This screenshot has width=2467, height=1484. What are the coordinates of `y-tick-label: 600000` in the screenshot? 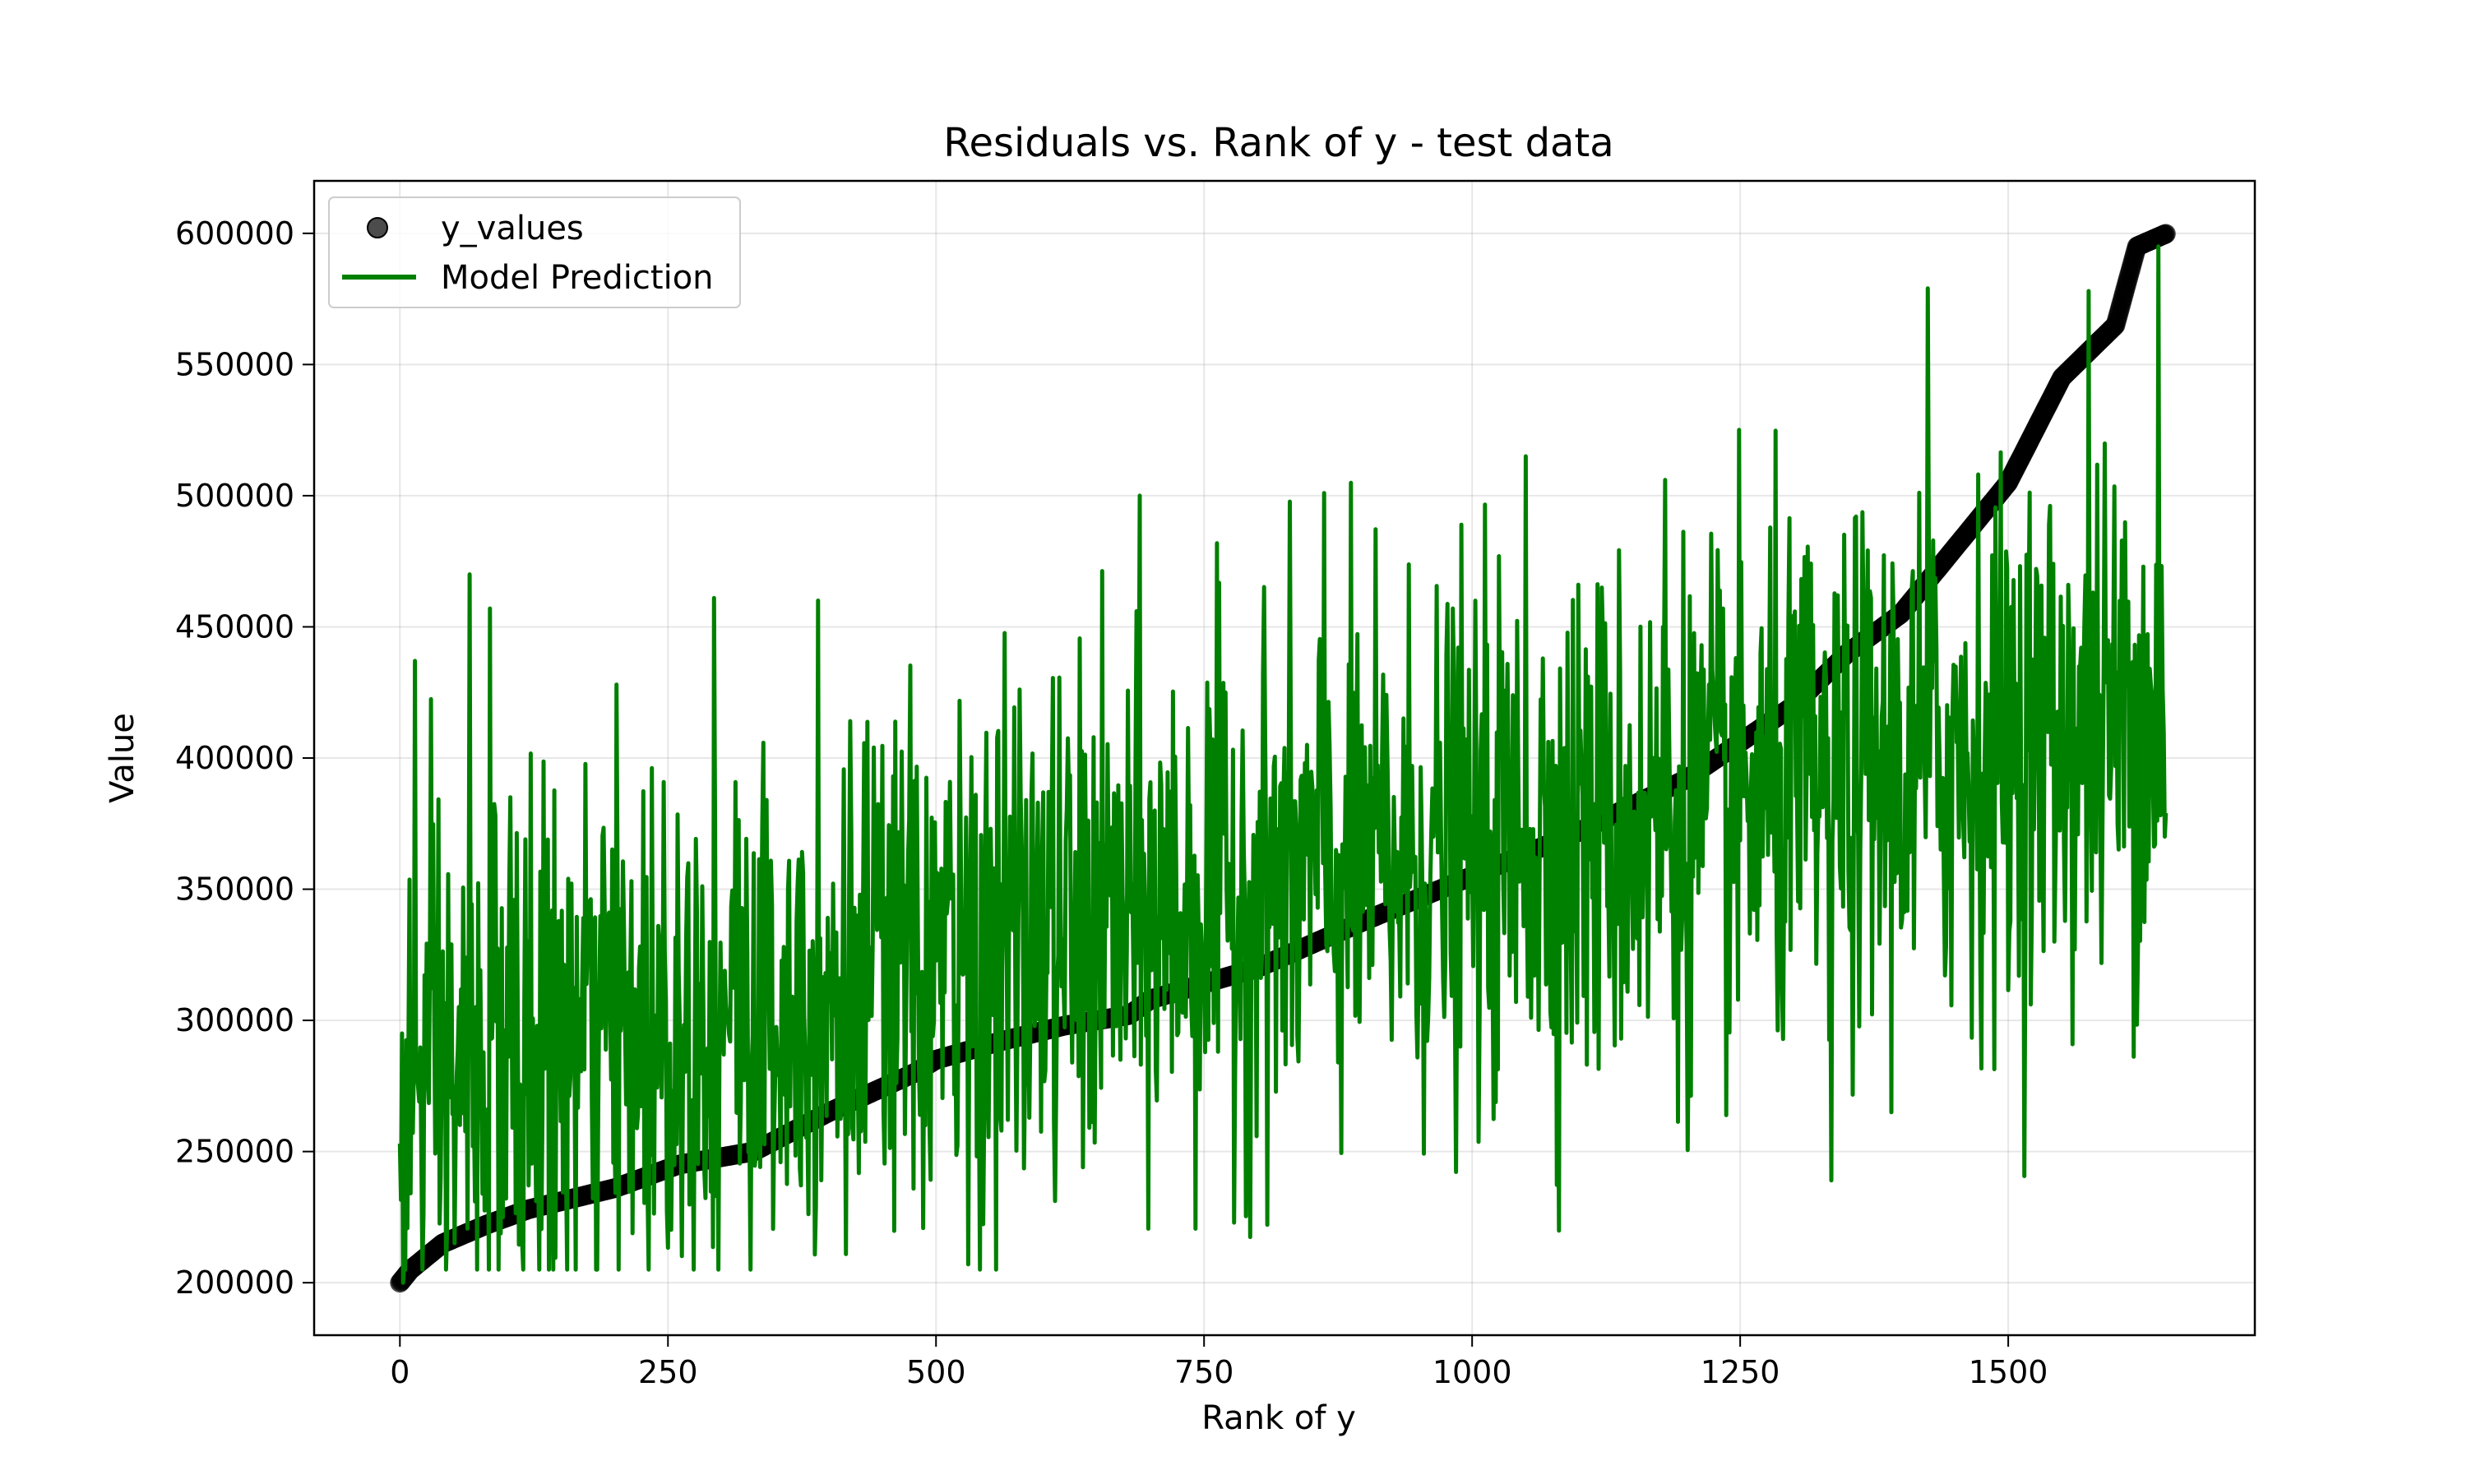 It's located at (235, 234).